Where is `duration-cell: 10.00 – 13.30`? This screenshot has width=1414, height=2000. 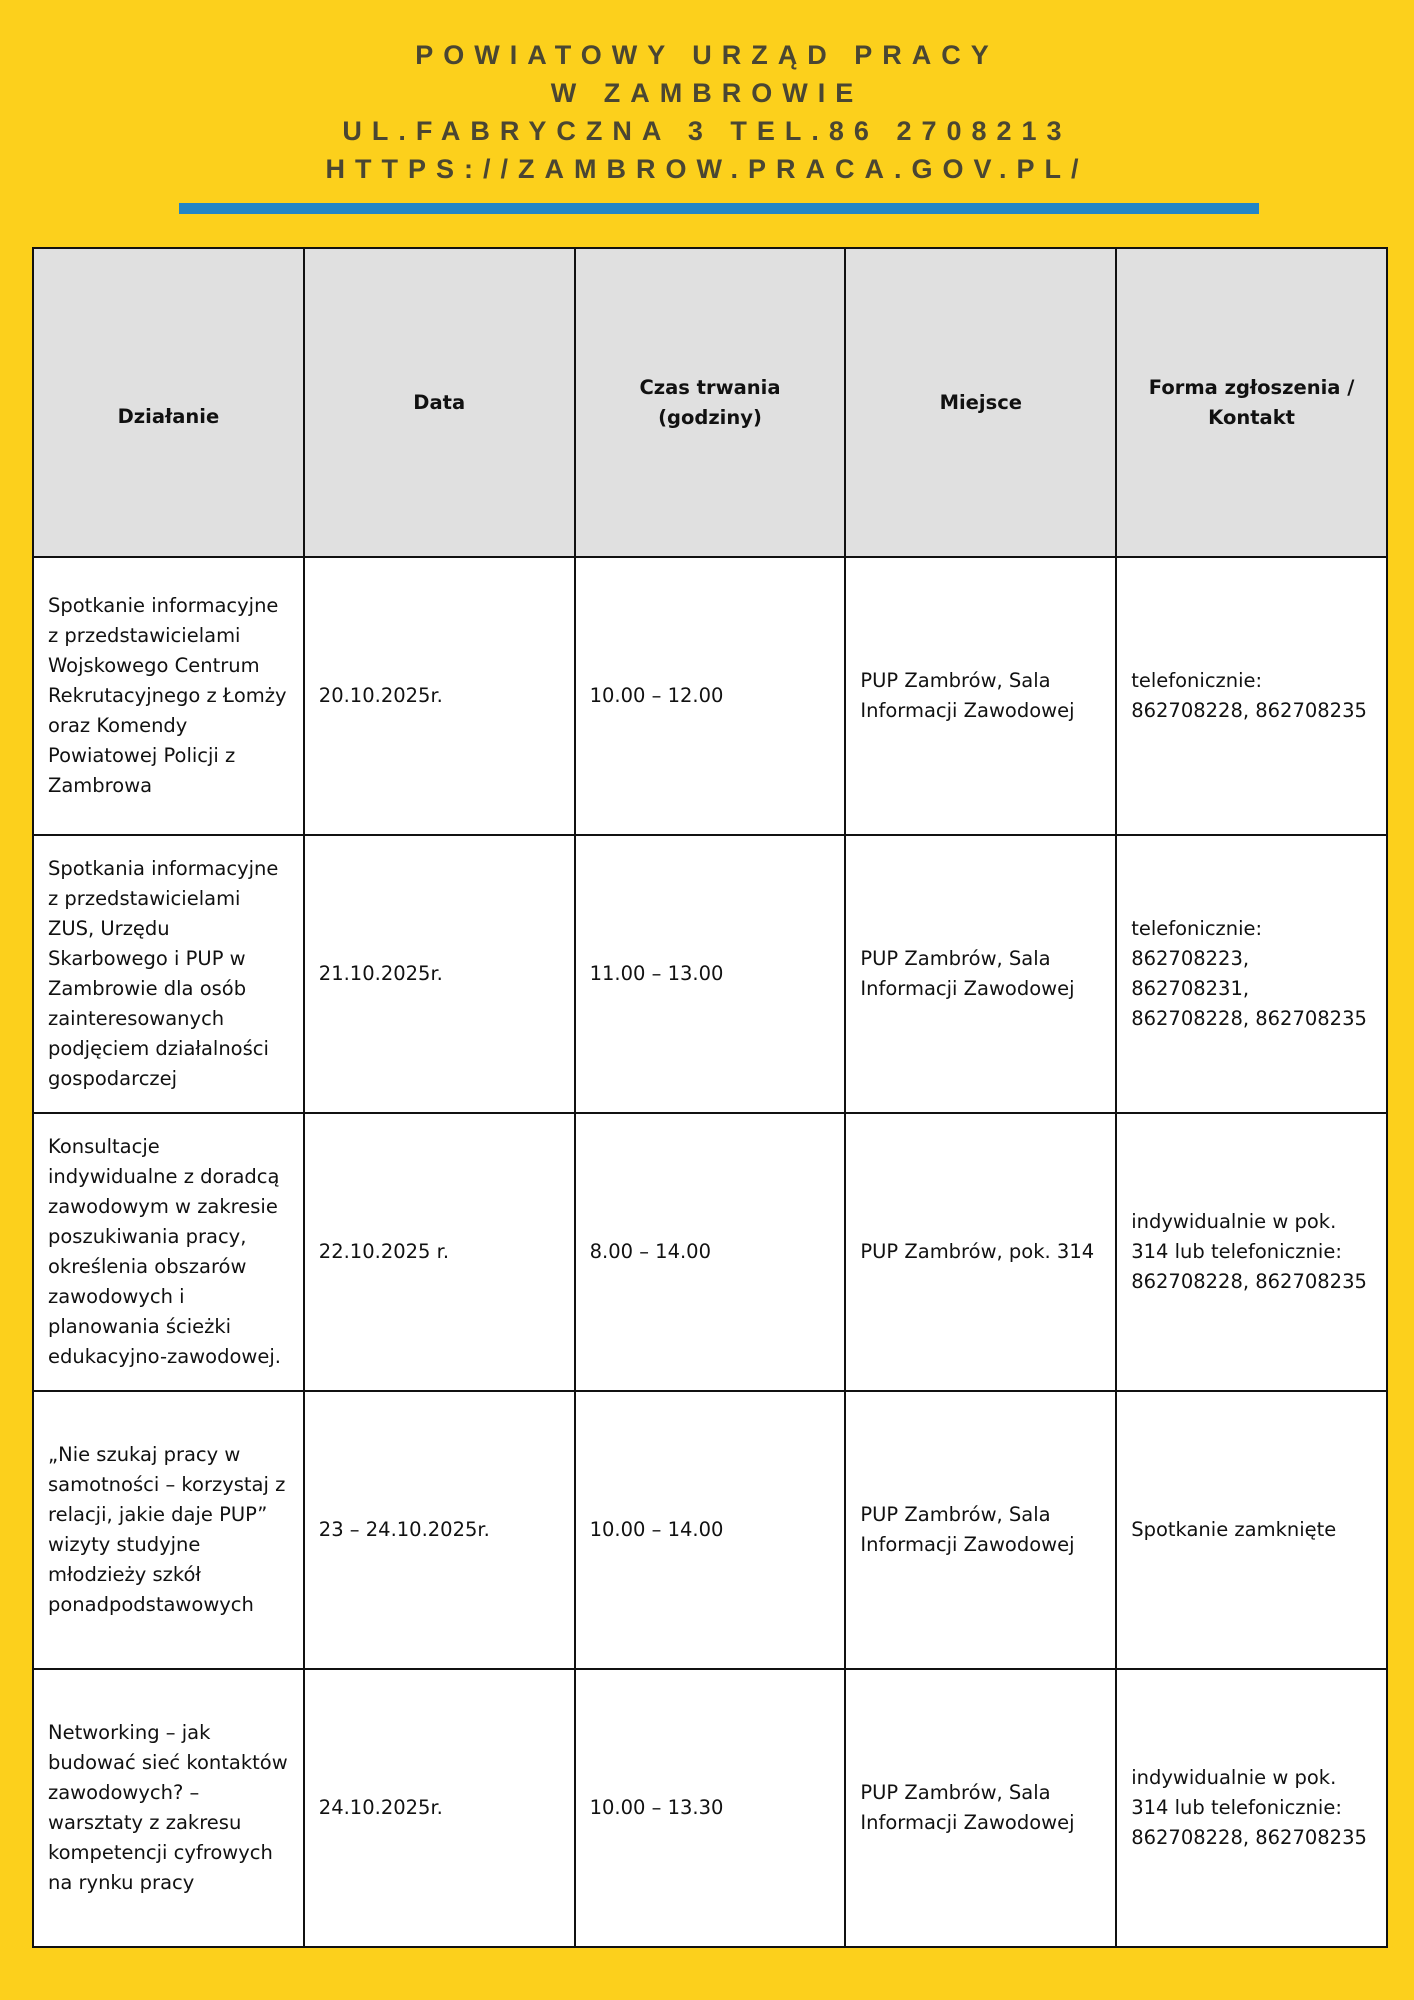 duration-cell: 10.00 – 13.30 is located at coordinates (710, 1808).